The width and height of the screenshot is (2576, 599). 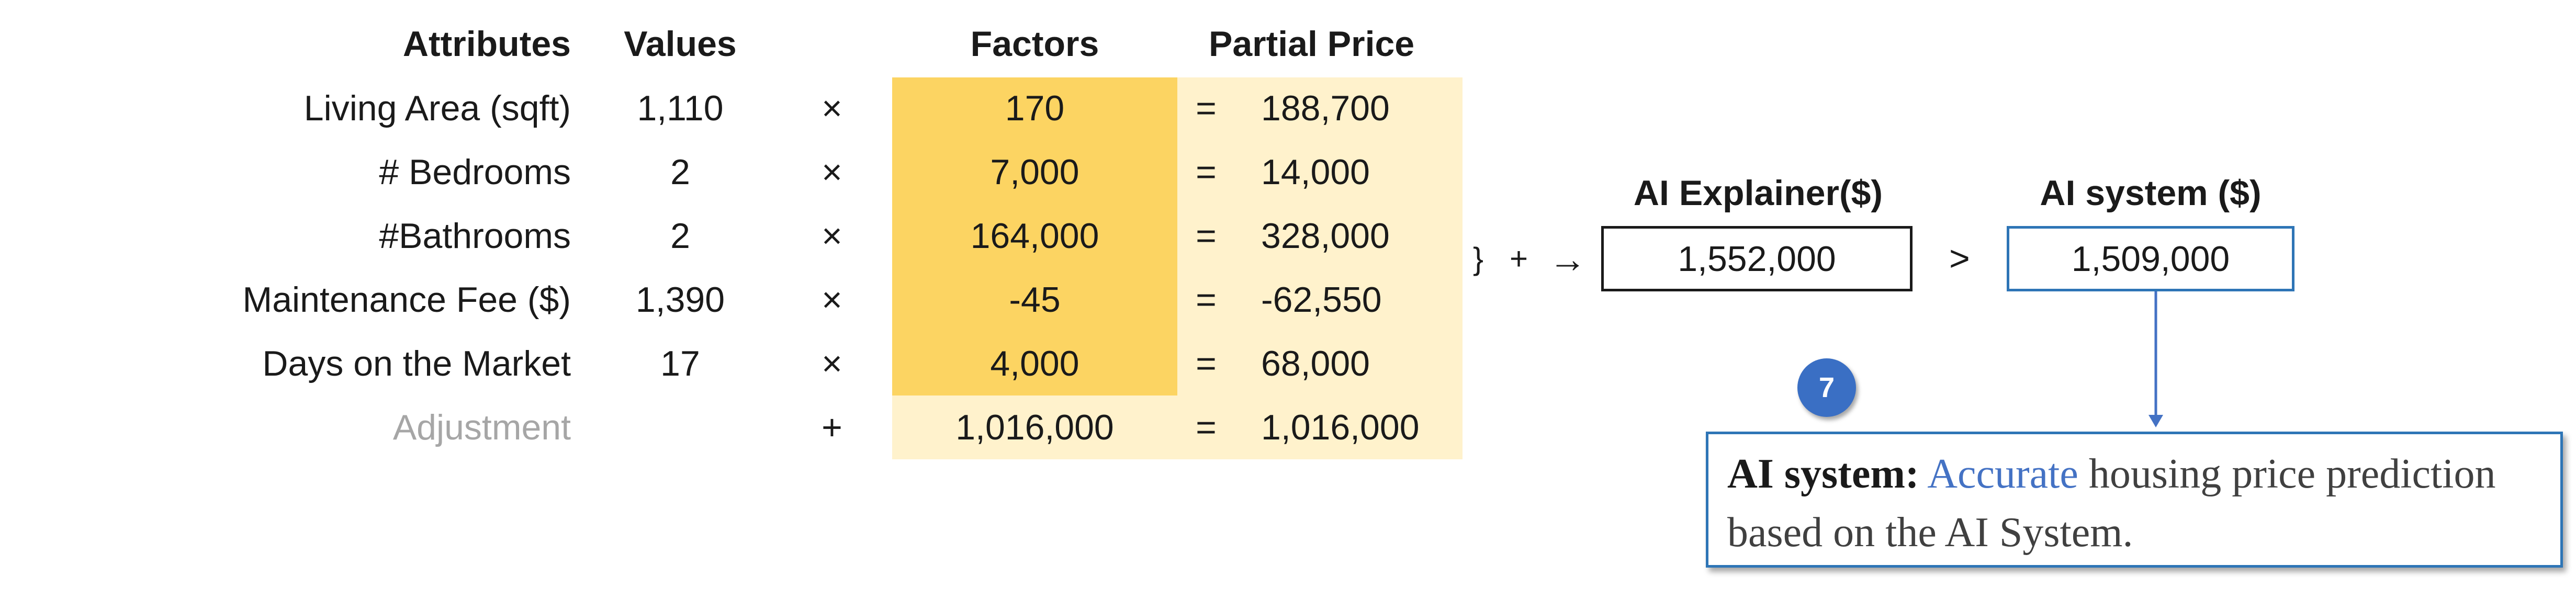 What do you see at coordinates (1320, 268) in the screenshot?
I see `partial-price-column-fill` at bounding box center [1320, 268].